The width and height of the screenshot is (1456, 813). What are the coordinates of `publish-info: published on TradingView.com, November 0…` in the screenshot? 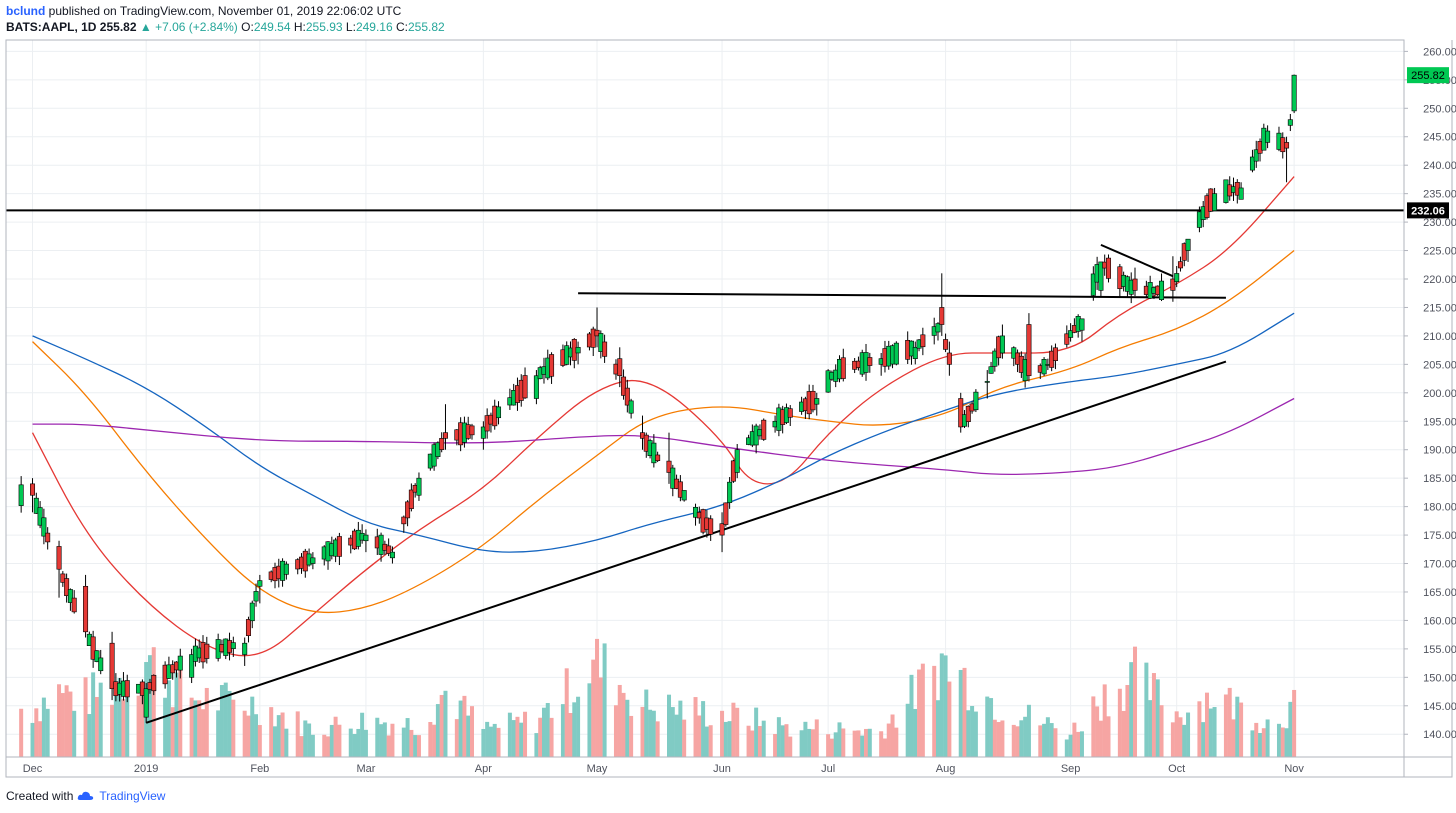 It's located at (225, 11).